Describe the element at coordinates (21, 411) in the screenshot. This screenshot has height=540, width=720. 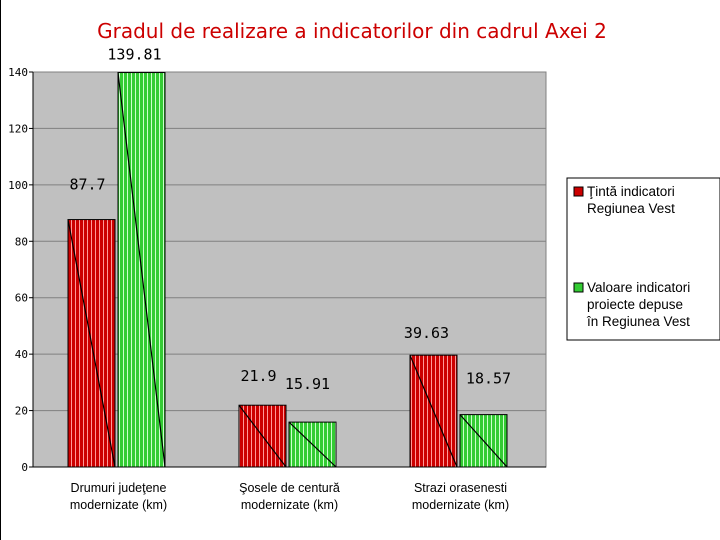
I see `y-tick-label: 20` at that location.